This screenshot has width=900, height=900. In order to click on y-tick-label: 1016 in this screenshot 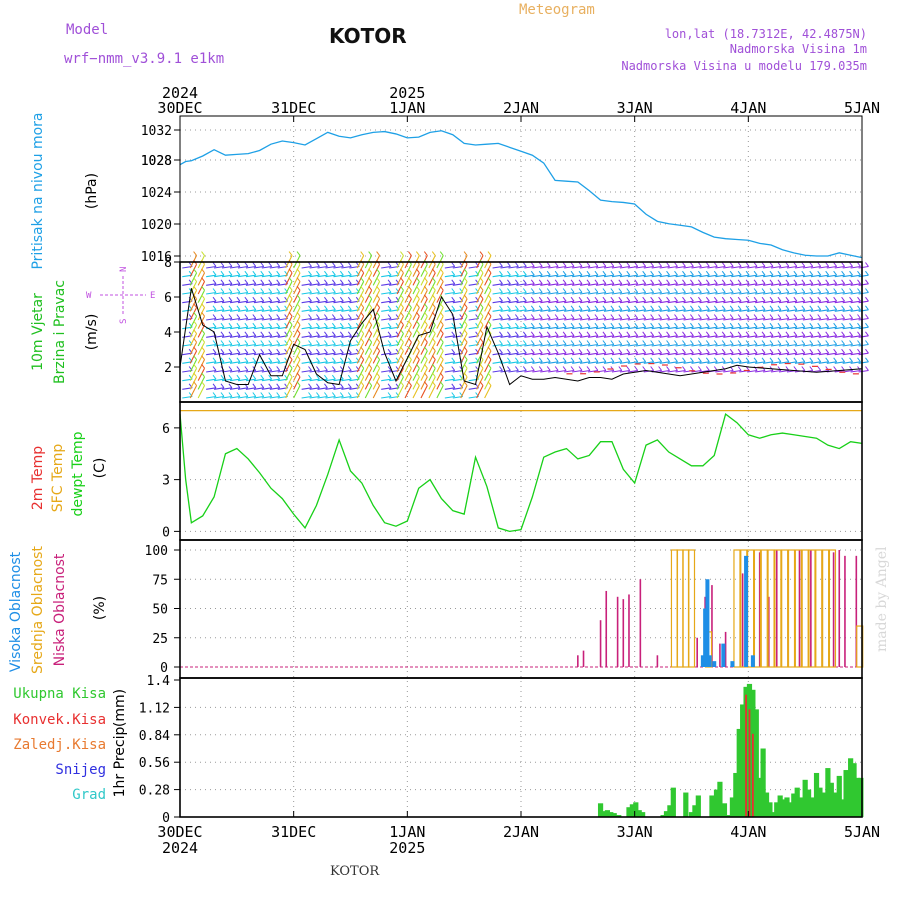, I will do `click(156, 257)`.